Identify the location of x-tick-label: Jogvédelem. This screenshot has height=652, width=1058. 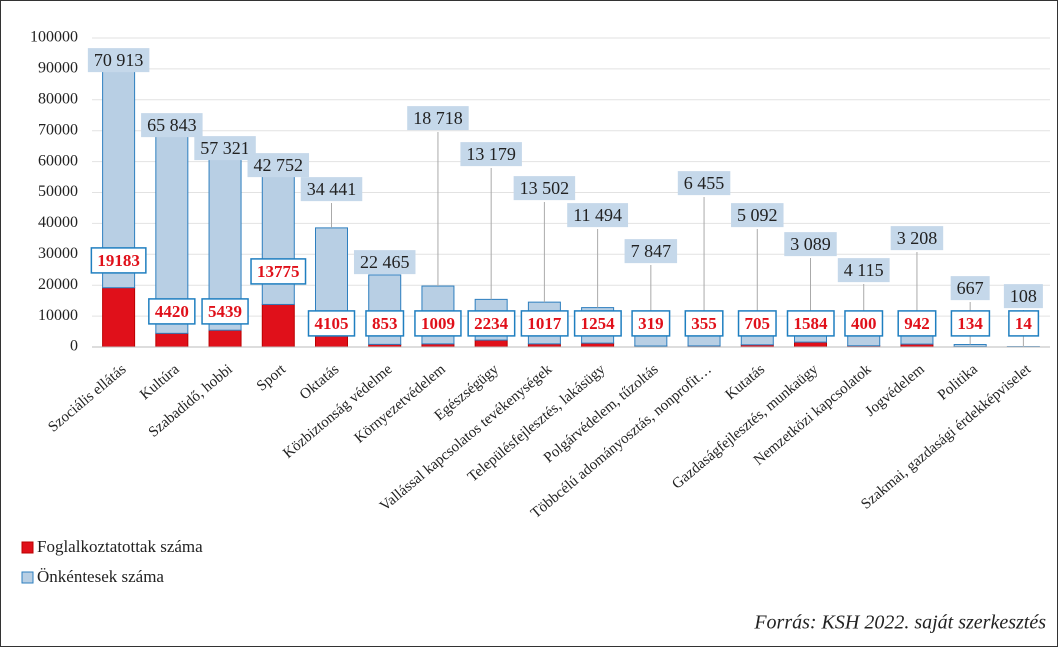
(895, 390).